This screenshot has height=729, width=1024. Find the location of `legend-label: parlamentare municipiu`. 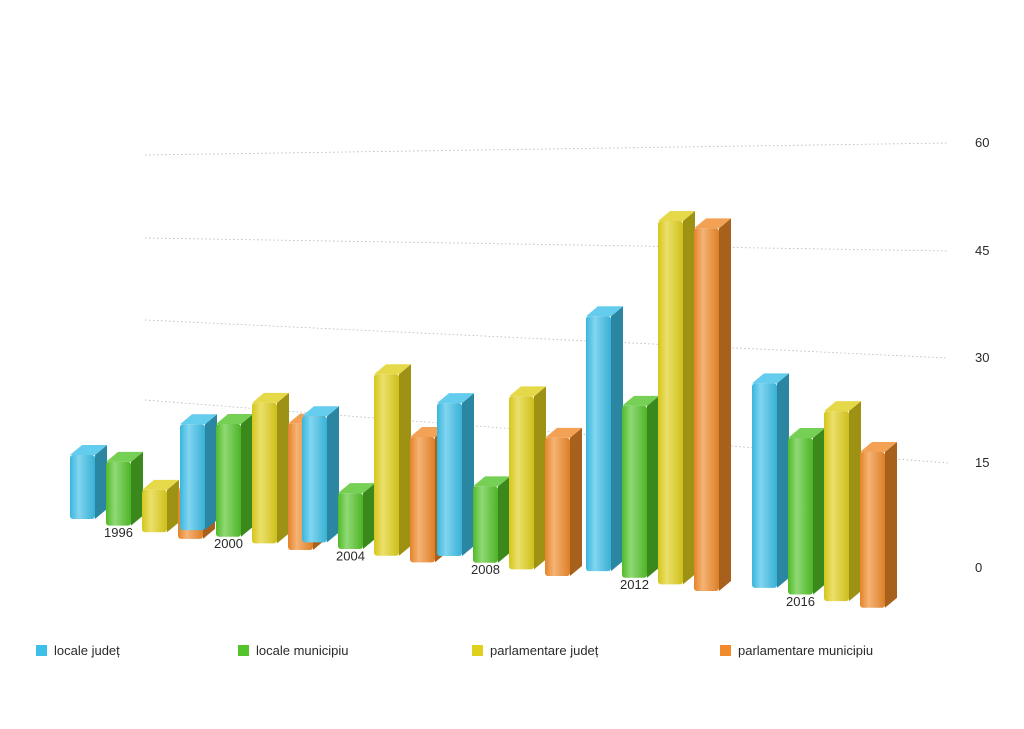

legend-label: parlamentare municipiu is located at coordinates (805, 650).